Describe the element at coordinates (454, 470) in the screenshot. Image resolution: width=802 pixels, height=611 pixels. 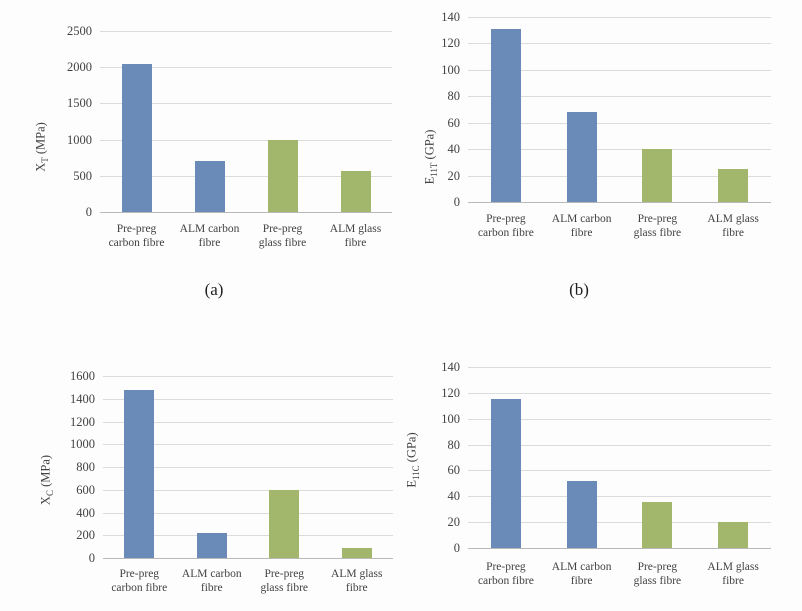
I see `y-tick-label: 60` at that location.